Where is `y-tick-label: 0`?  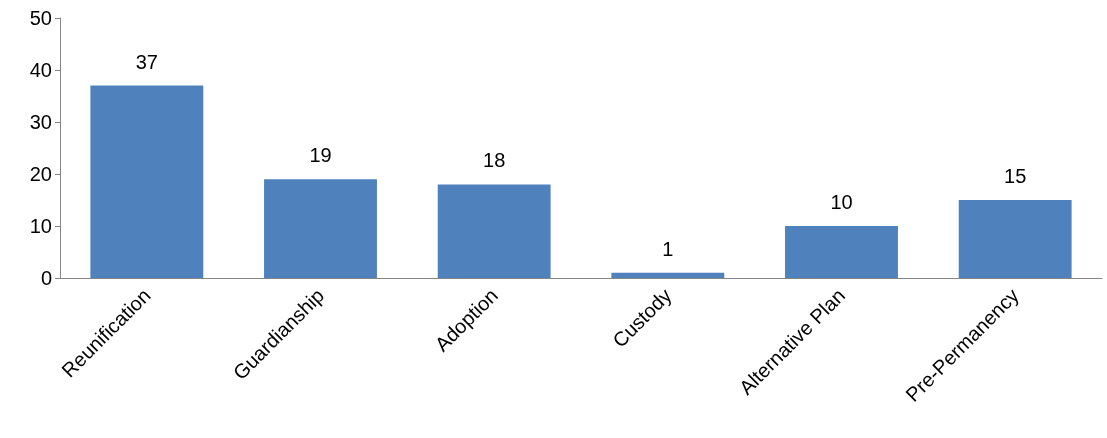 y-tick-label: 0 is located at coordinates (46, 278).